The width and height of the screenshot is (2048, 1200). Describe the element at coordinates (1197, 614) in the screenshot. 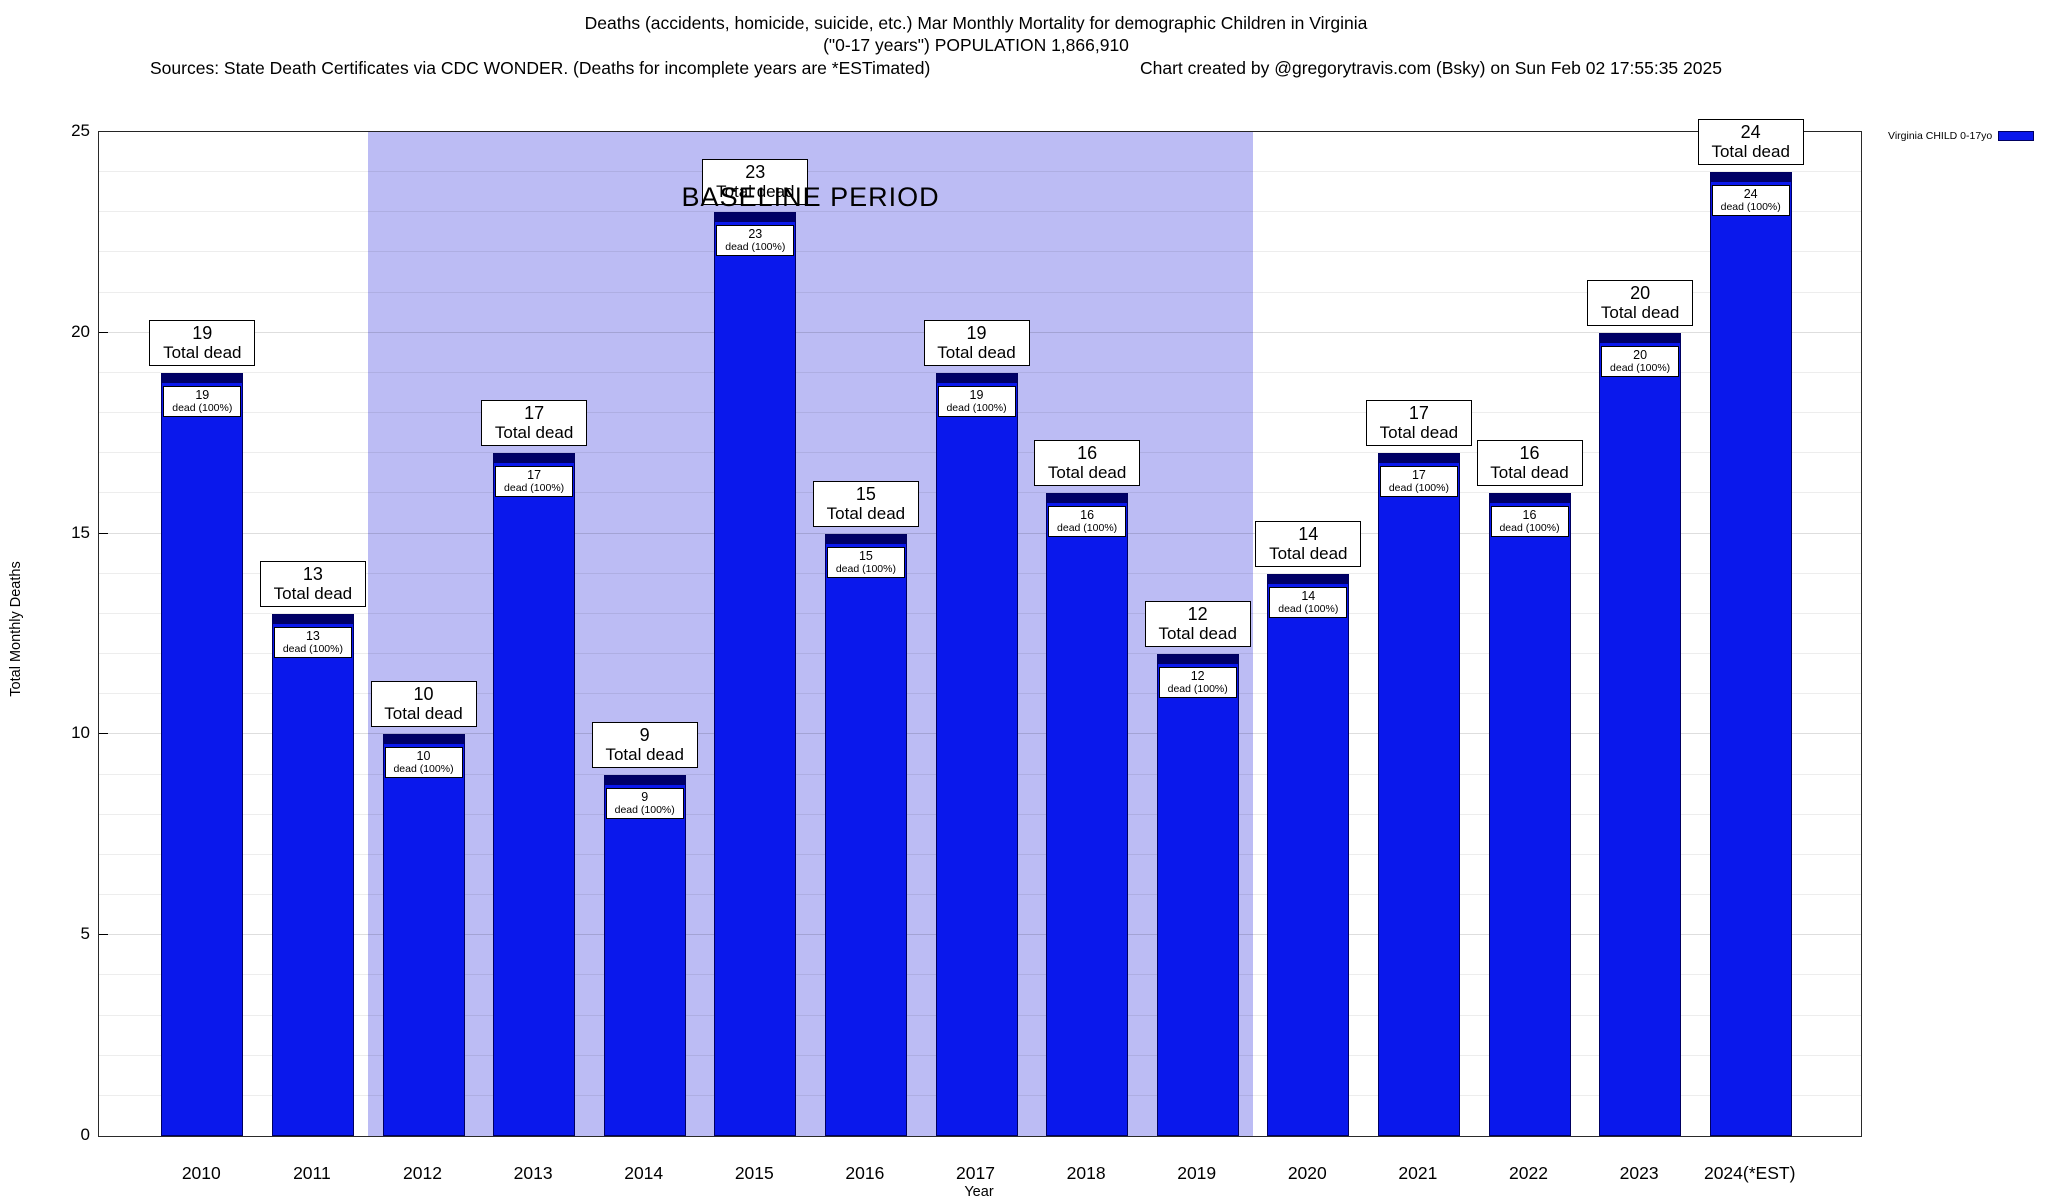

I see `bar-total-value: 12` at that location.